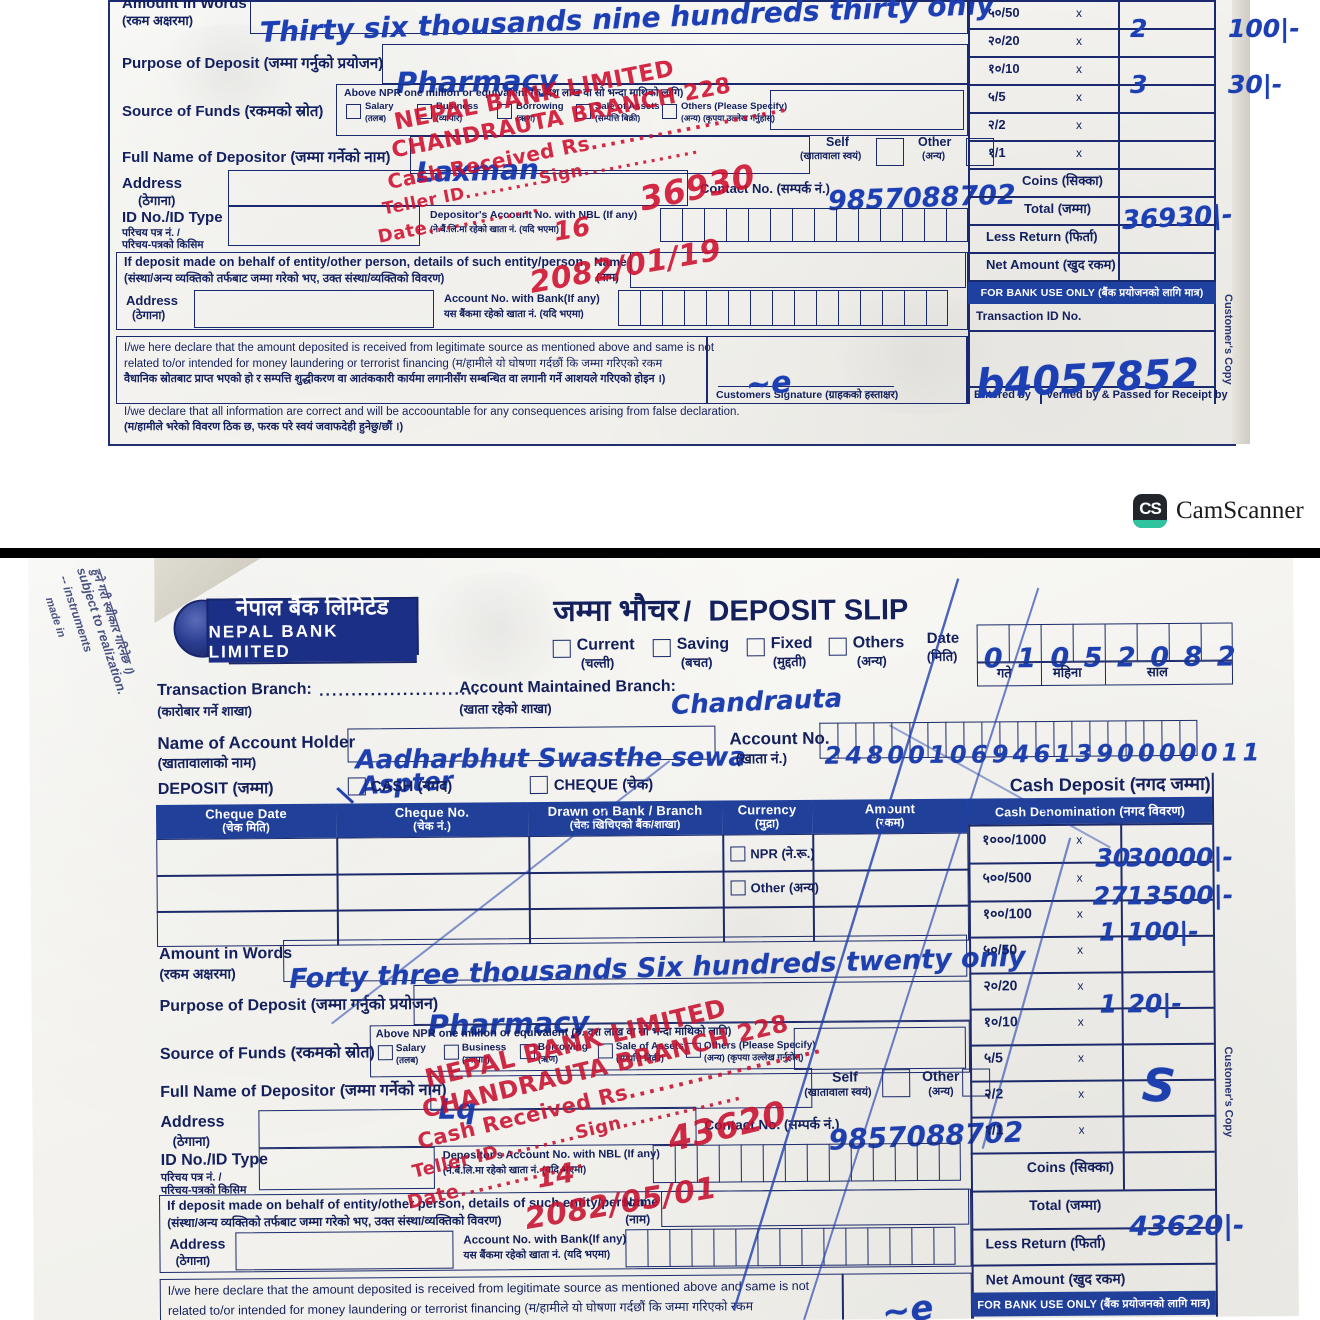 This screenshot has height=1320, width=1320. I want to click on net-amount-label: Net Amount (खुद रकम), so click(1055, 1279).